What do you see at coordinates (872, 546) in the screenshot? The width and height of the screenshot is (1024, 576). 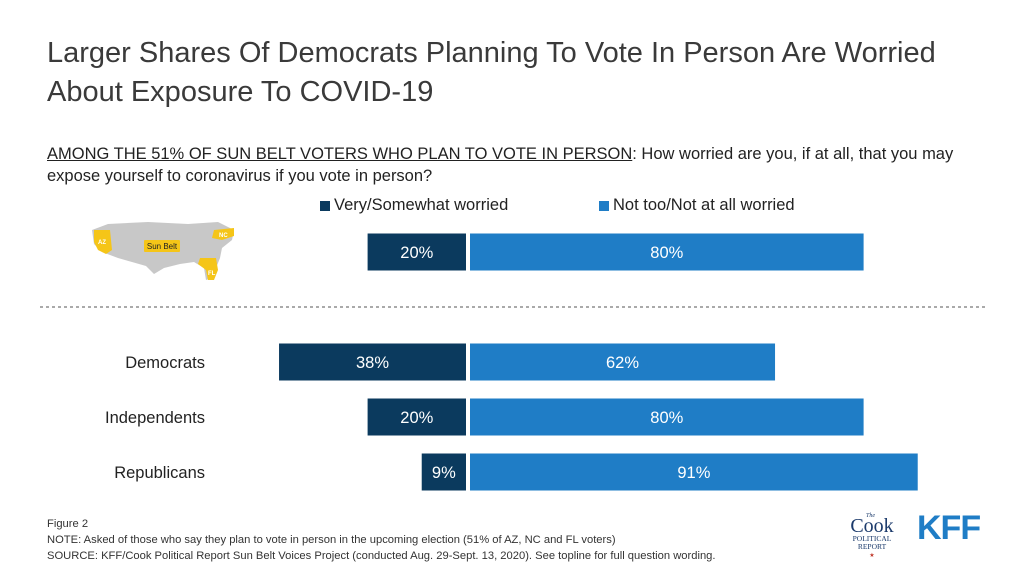 I see `cook-logo-line2: REPORT` at bounding box center [872, 546].